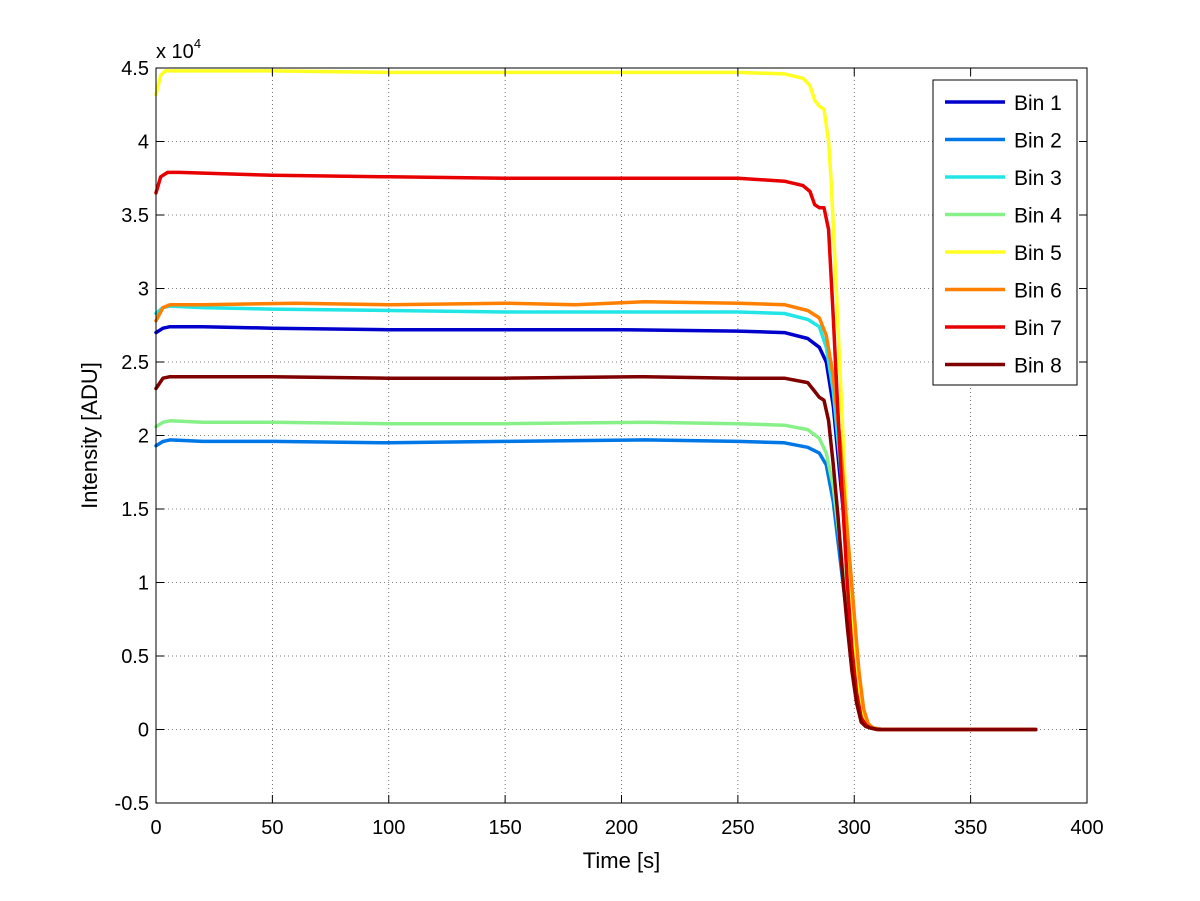 The width and height of the screenshot is (1200, 901). What do you see at coordinates (155, 828) in the screenshot?
I see `x-tick-label: 0` at bounding box center [155, 828].